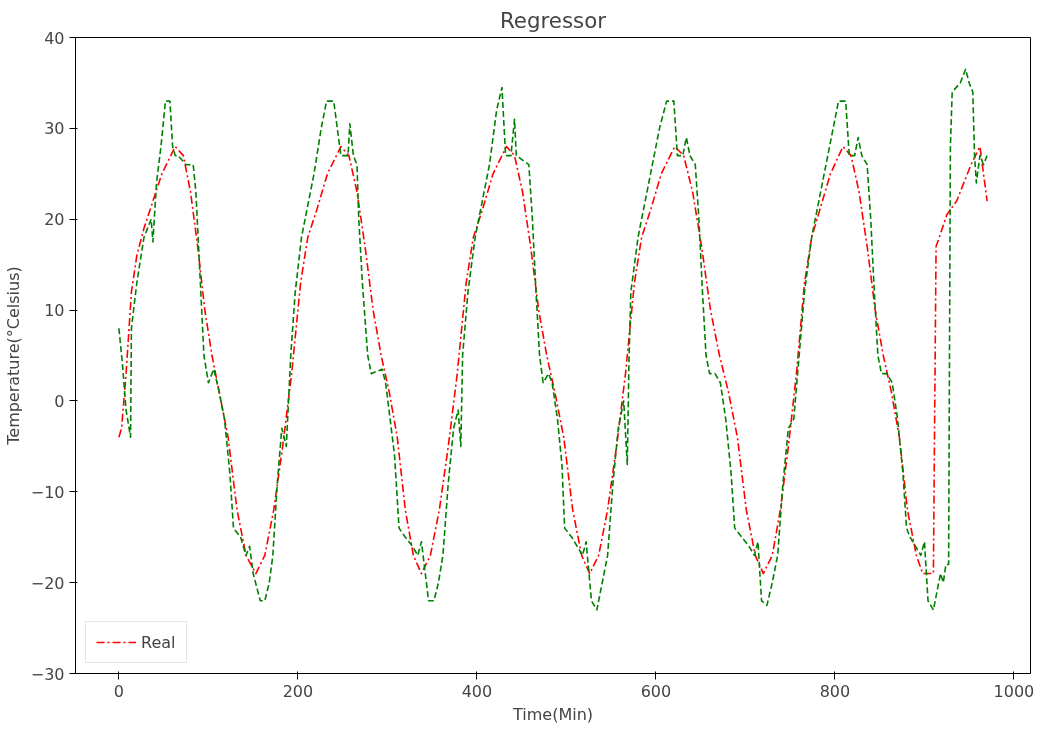 This screenshot has height=733, width=1050. I want to click on y-axis-title: Temperature(°Celsius), so click(13, 356).